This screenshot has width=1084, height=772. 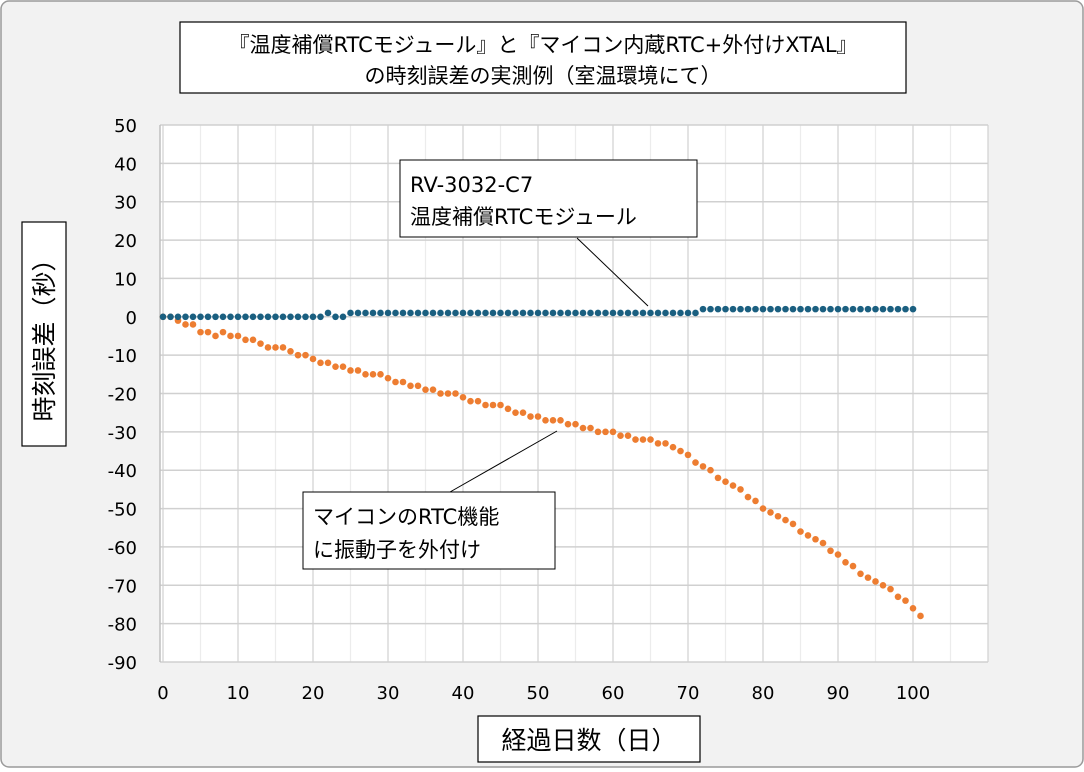 I want to click on annotation-box-rtc-module, so click(x=548, y=198).